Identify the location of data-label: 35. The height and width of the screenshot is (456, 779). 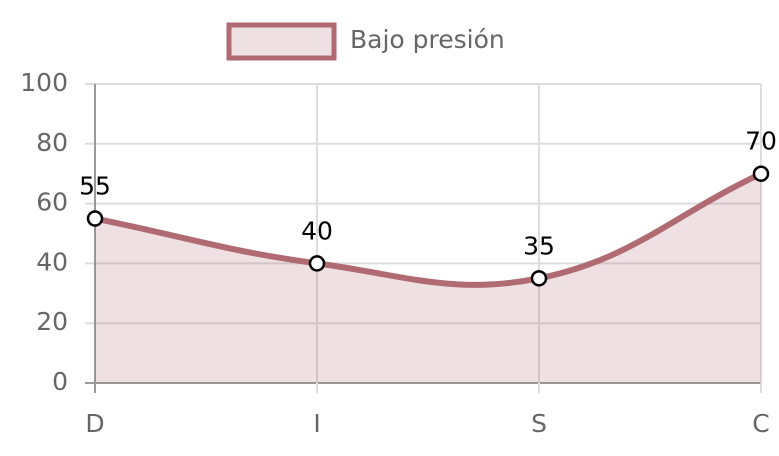
(539, 245).